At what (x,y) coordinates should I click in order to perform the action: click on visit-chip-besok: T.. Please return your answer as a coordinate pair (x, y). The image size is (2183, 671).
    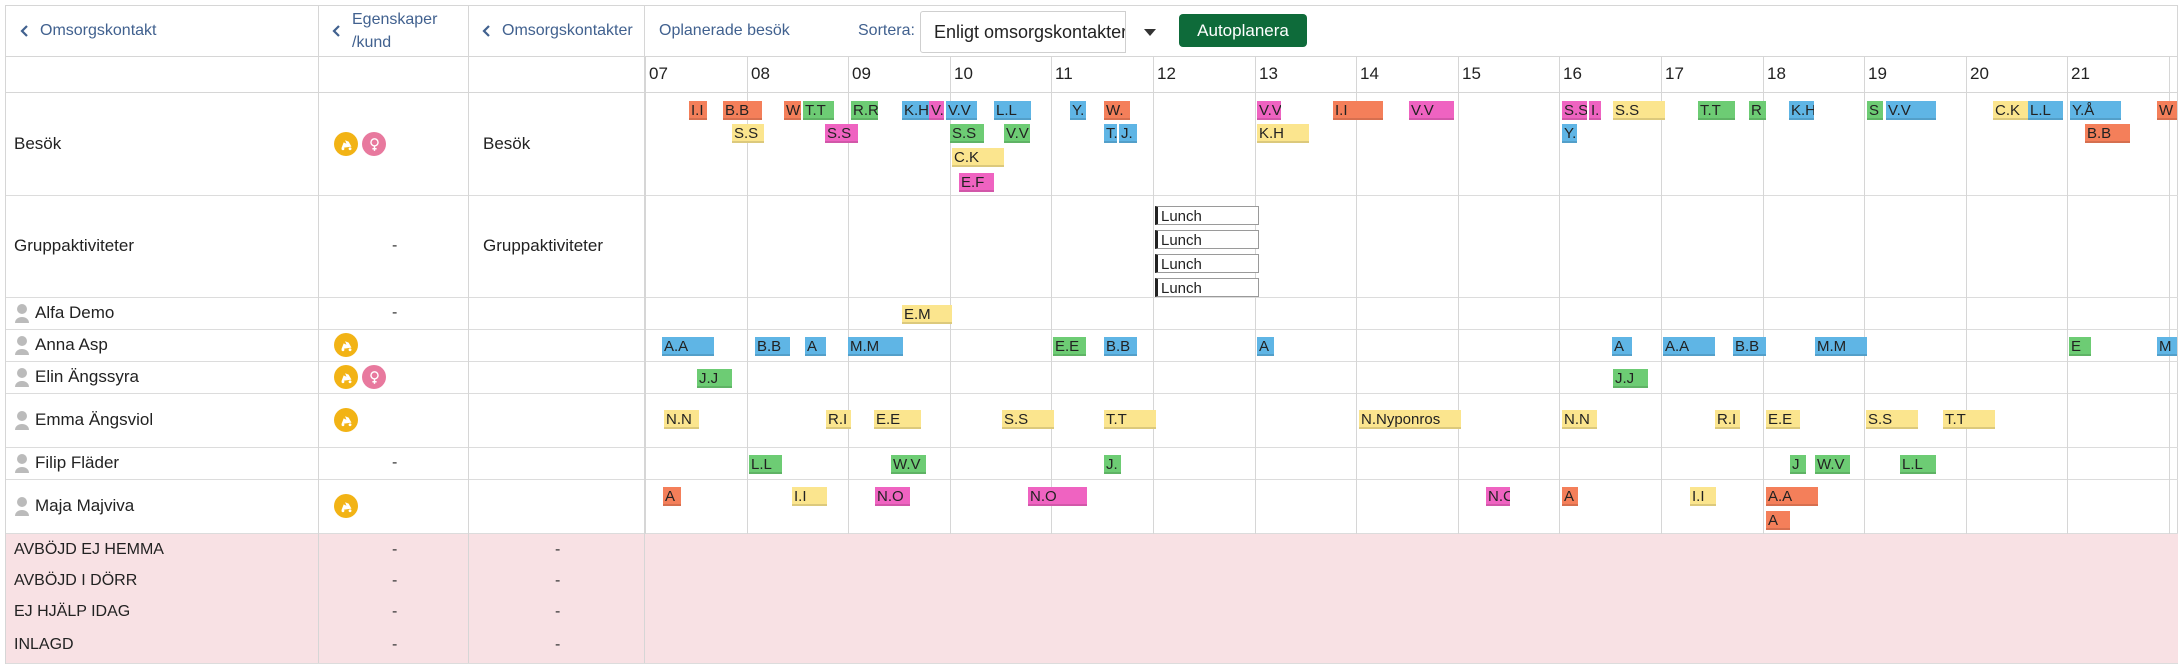
    Looking at the image, I should click on (1110, 133).